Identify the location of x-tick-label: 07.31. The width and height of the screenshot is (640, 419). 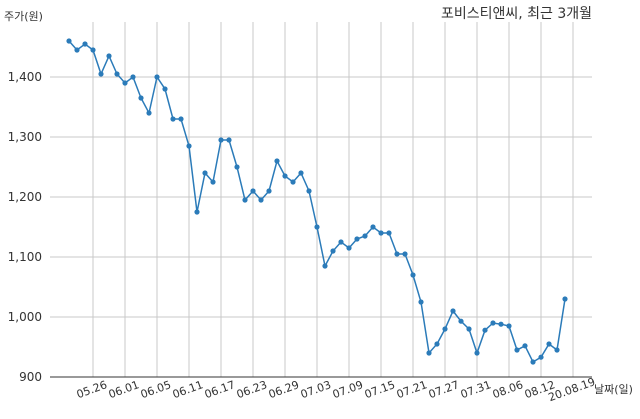
(476, 389).